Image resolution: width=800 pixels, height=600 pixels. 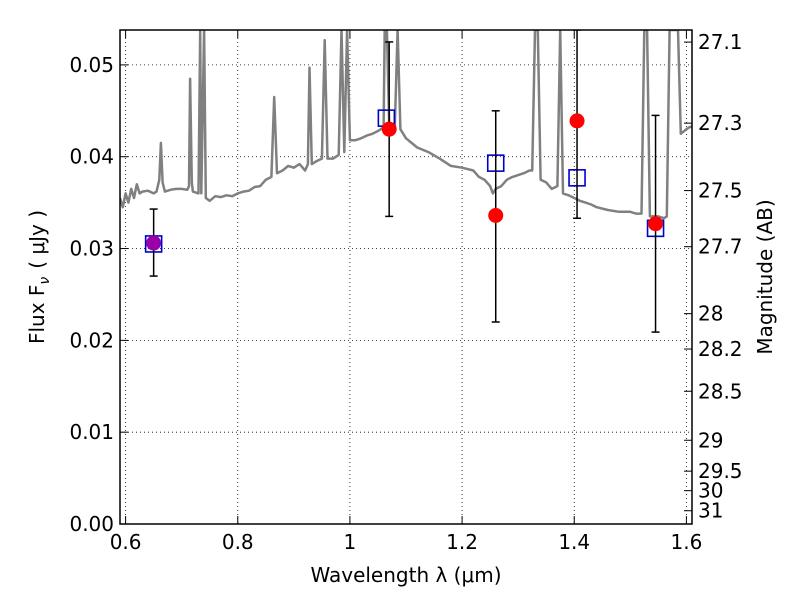 What do you see at coordinates (406, 542) in the screenshot?
I see `x-tick-labels: 0.6 0.8 1 1.2 1.4 1.6` at bounding box center [406, 542].